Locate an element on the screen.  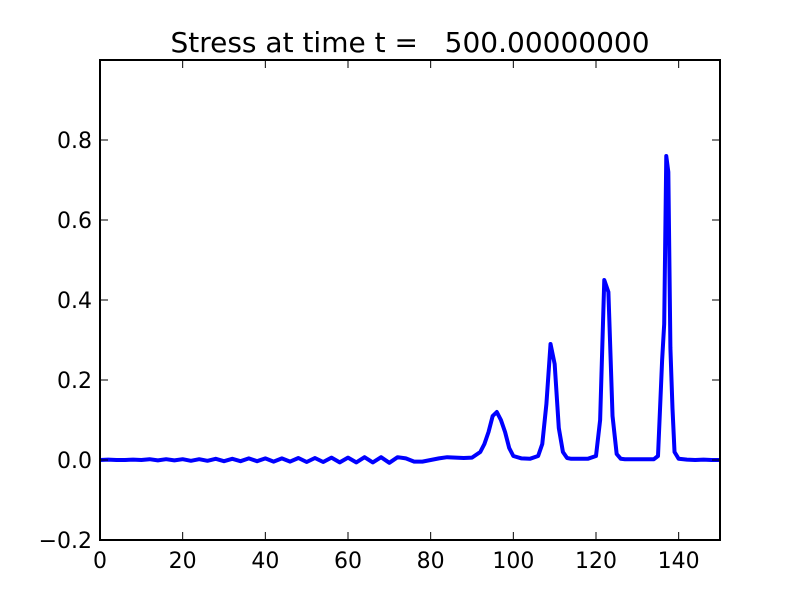
x-tick-label: 120 is located at coordinates (596, 561).